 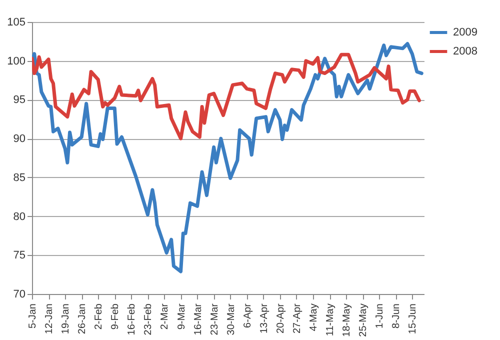 What do you see at coordinates (364, 320) in the screenshot?
I see `x-tick-label: 25-May` at bounding box center [364, 320].